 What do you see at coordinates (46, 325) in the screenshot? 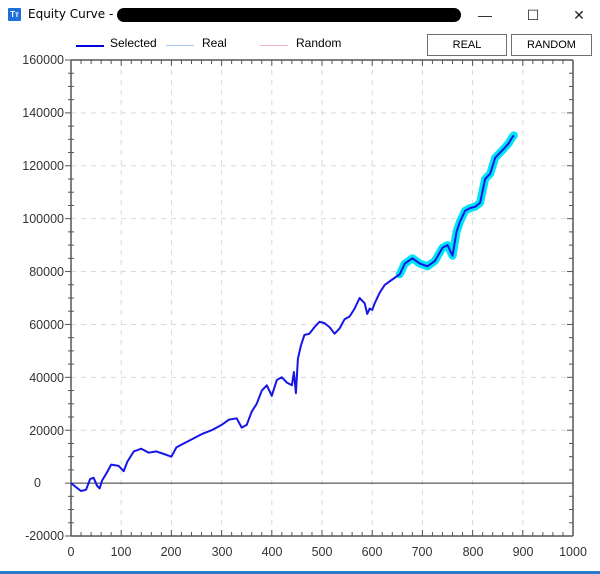
I see `y-tick-label: 60000` at bounding box center [46, 325].